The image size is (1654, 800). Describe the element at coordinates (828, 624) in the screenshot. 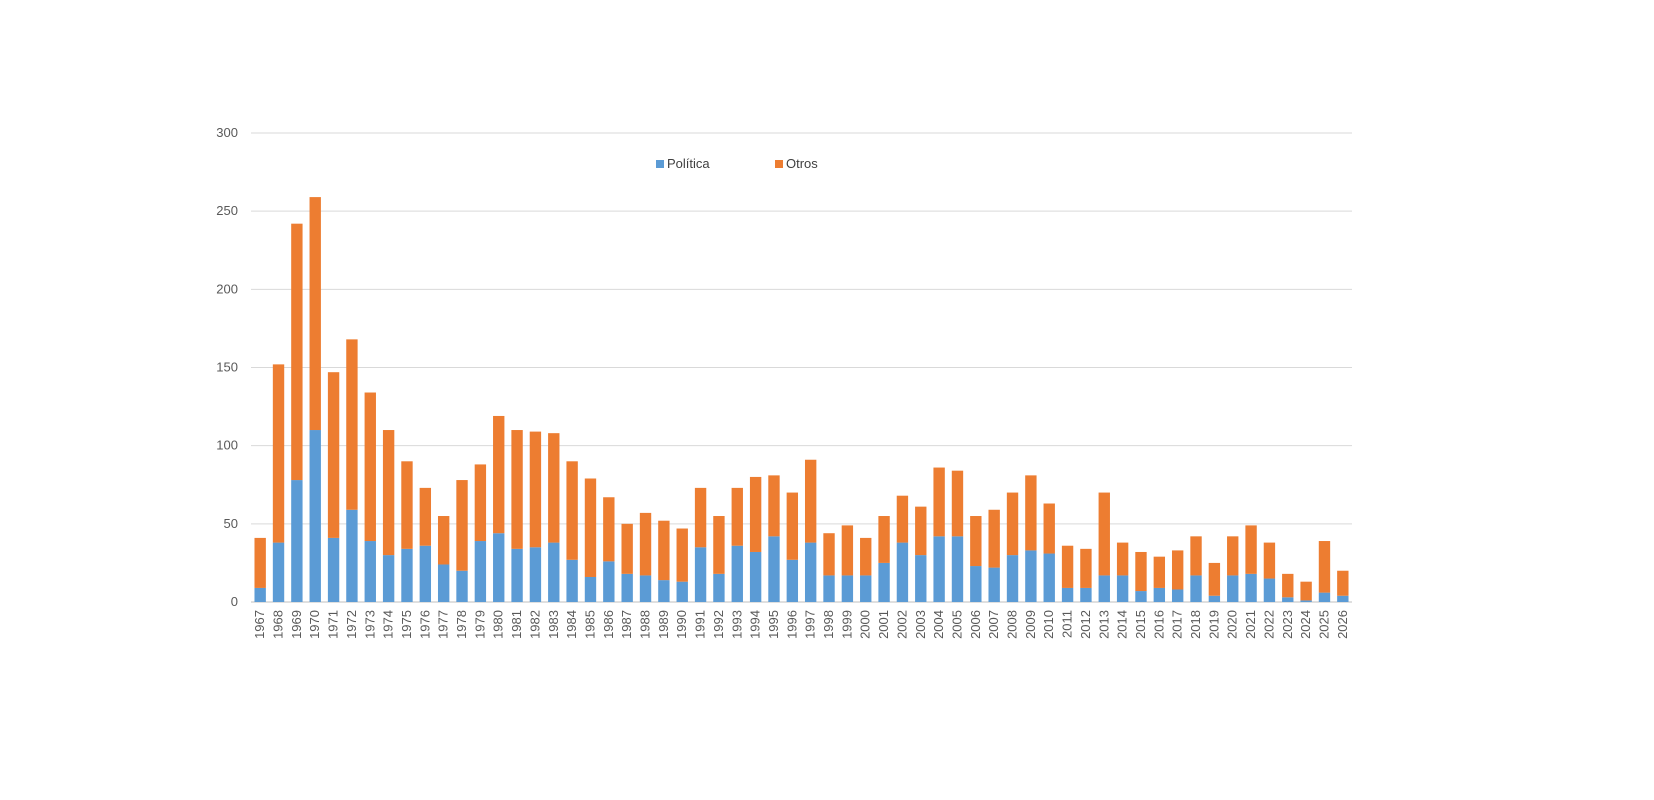

I see `x-tick-label-1998: 1998` at that location.